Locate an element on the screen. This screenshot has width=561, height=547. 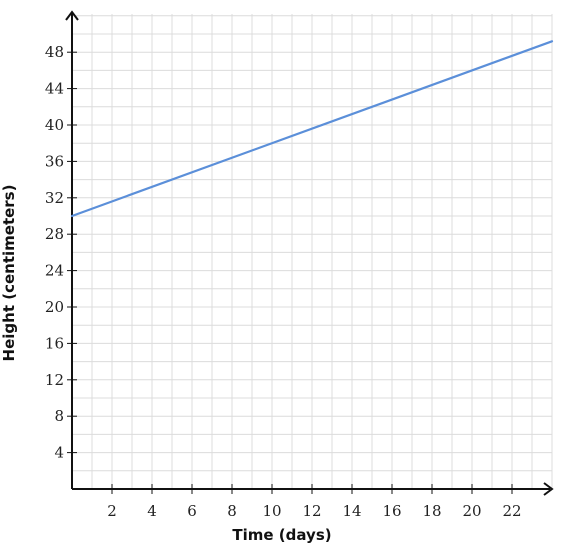
x-tick-label: 4 is located at coordinates (152, 511).